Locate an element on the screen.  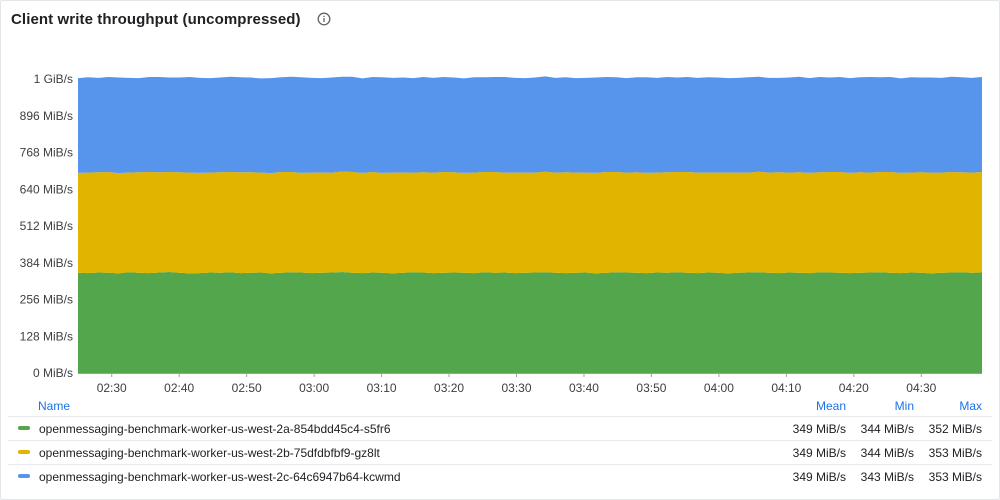
x-tick-label: 02:40 is located at coordinates (179, 388).